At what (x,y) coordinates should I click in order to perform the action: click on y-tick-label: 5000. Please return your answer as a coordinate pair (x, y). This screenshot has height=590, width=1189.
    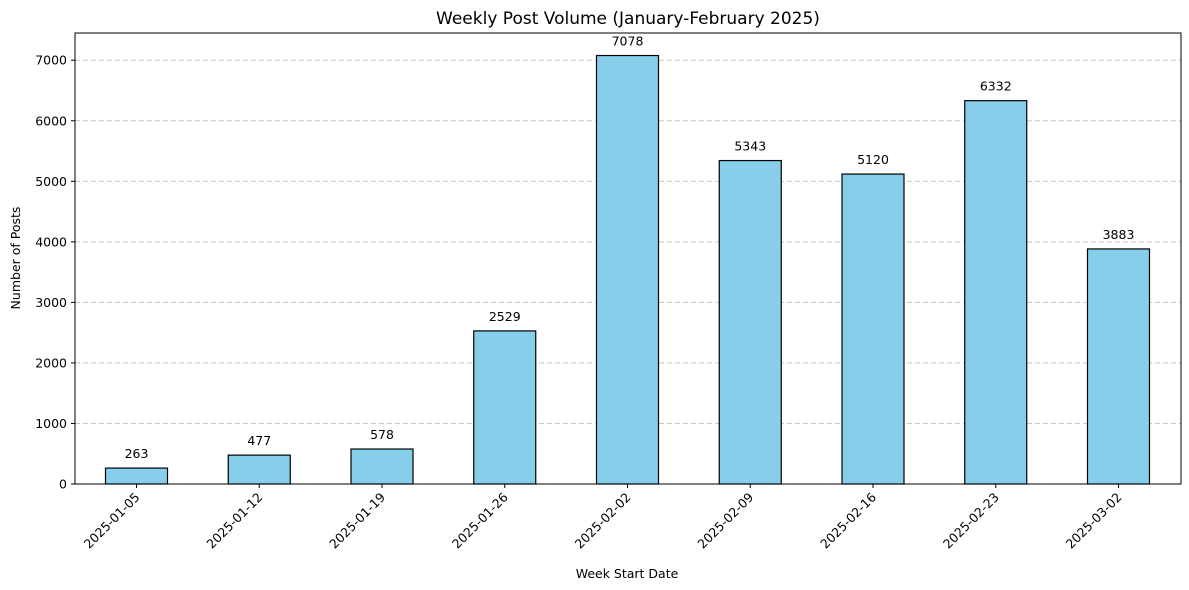
    Looking at the image, I should click on (51, 181).